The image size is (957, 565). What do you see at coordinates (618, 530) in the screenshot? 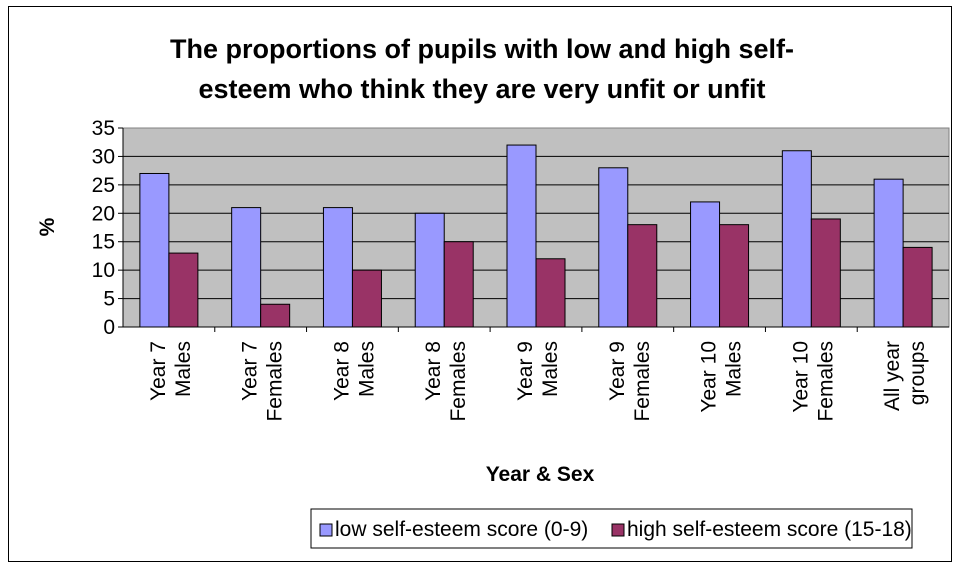
I see `legend-swatch-high` at bounding box center [618, 530].